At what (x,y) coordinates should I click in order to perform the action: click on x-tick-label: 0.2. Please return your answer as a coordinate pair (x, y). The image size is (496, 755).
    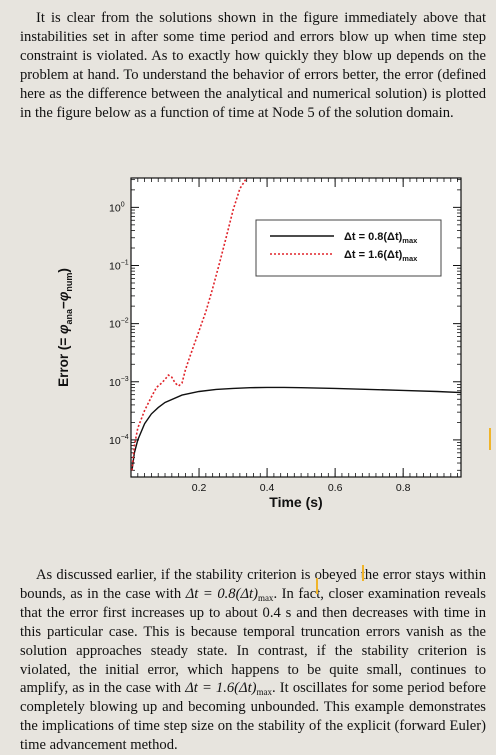
    Looking at the image, I should click on (199, 488).